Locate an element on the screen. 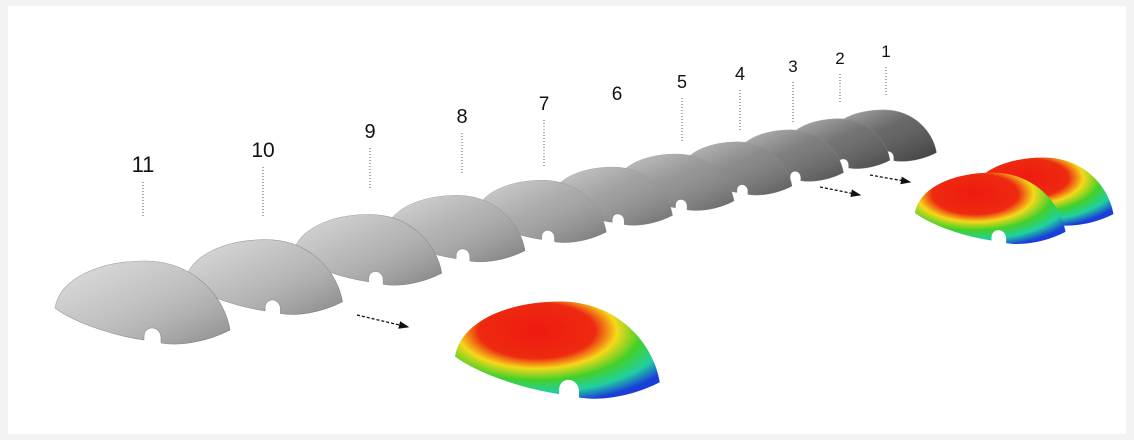  shell-label: 9 is located at coordinates (369, 132).